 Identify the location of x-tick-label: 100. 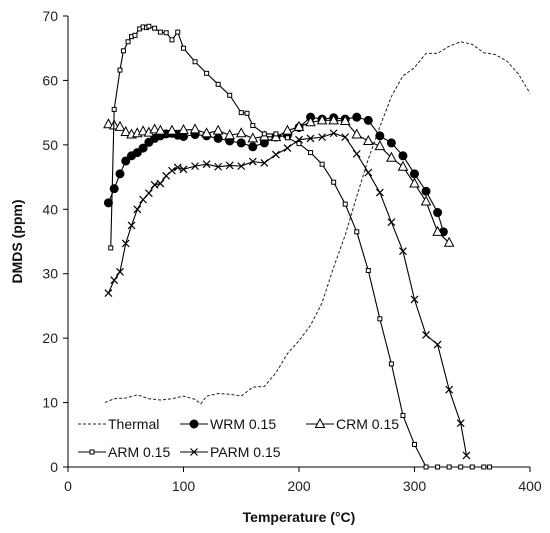
(184, 486).